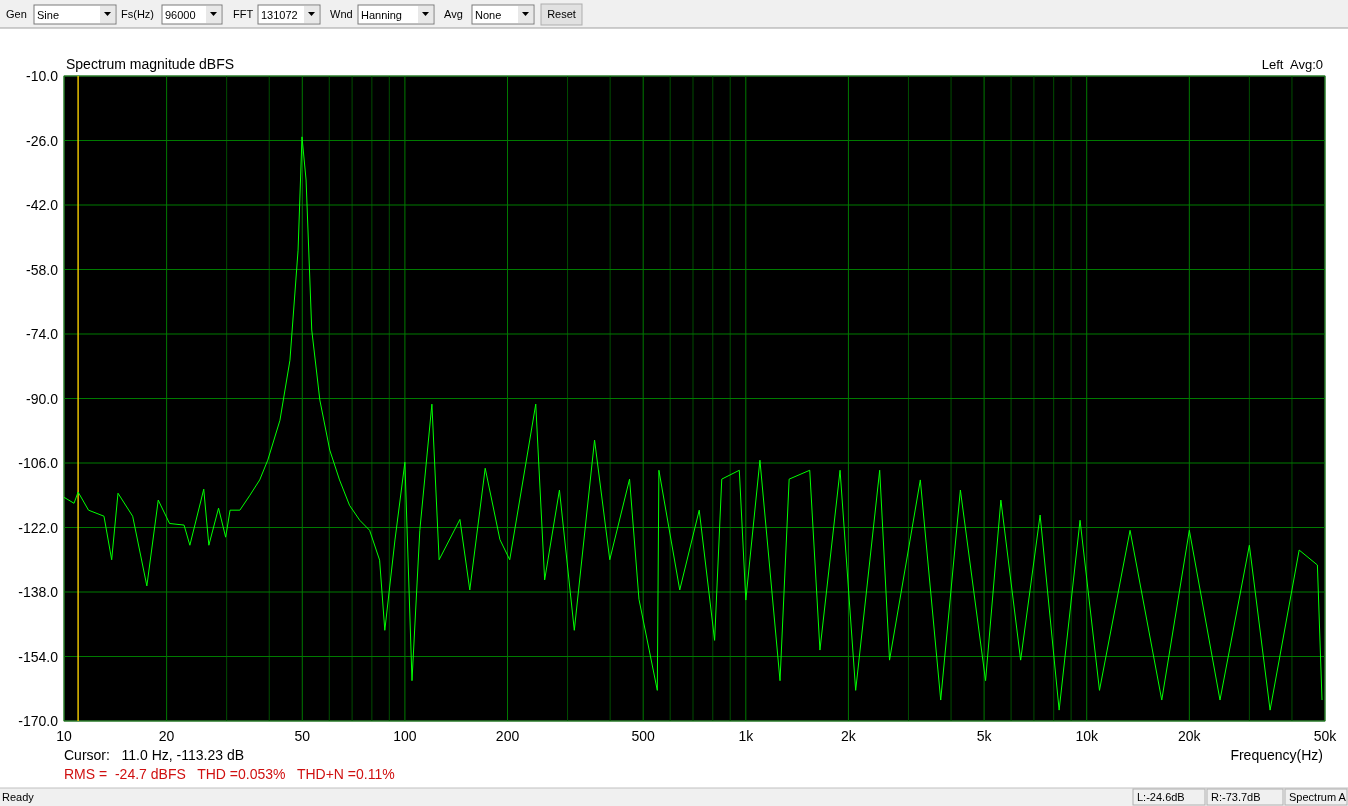  What do you see at coordinates (1161, 797) in the screenshot?
I see `text: L:-24.6dB` at bounding box center [1161, 797].